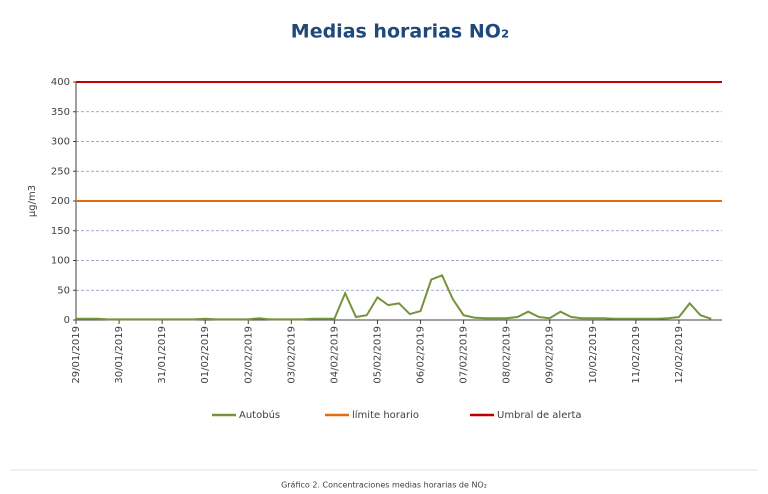  I want to click on x-tick-label: 04/02/2019, so click(334, 355).